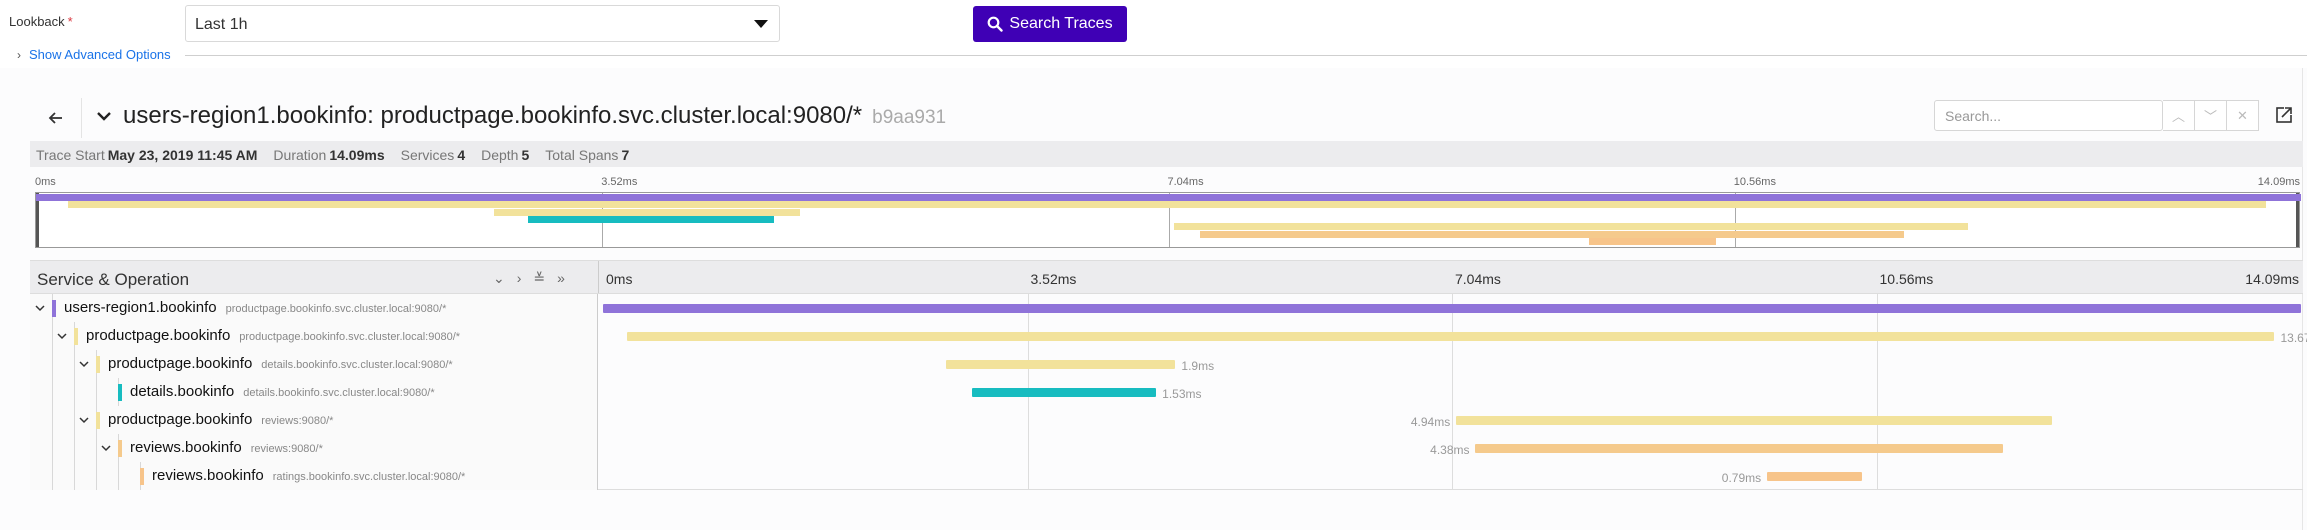 The image size is (2307, 530). What do you see at coordinates (619, 279) in the screenshot?
I see `timeline-tick-label: 0ms` at bounding box center [619, 279].